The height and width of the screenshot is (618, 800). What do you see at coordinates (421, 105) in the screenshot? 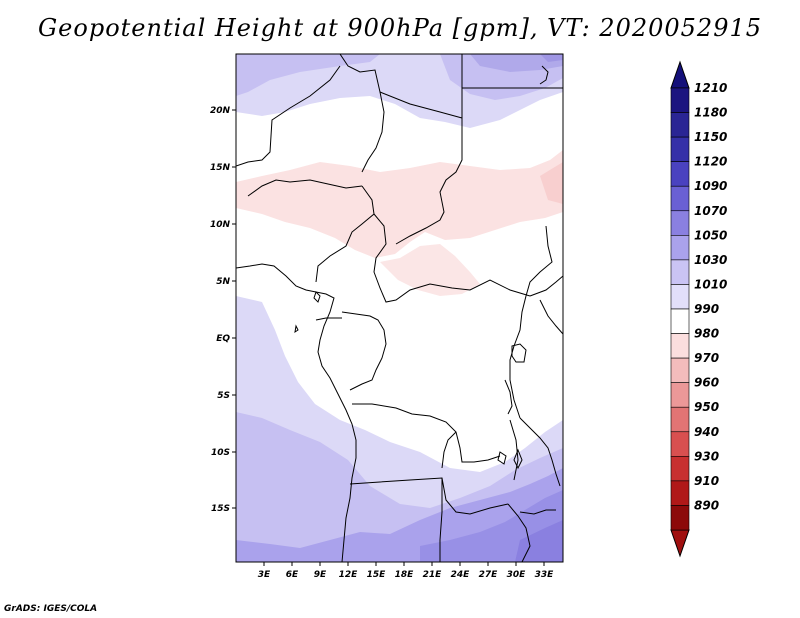
I see `border-libya-chad` at bounding box center [421, 105].